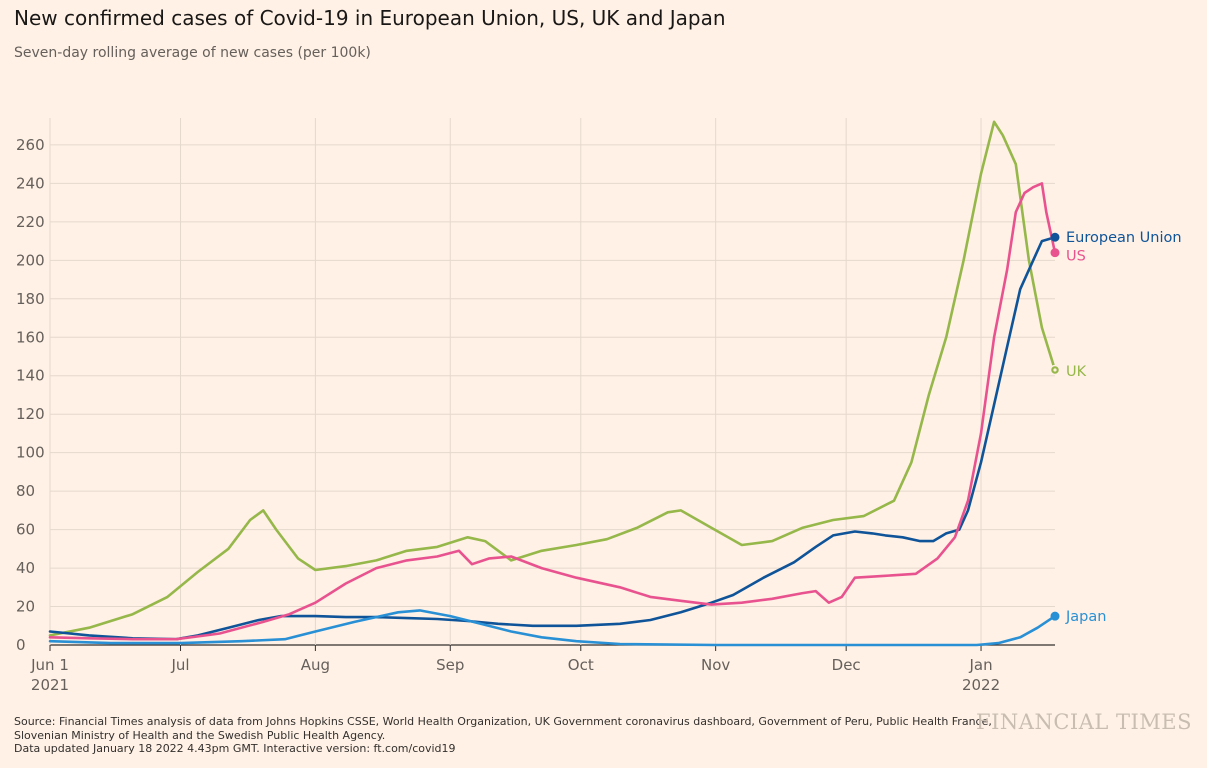 The height and width of the screenshot is (768, 1207). I want to click on y-tick-label: 160, so click(30, 337).